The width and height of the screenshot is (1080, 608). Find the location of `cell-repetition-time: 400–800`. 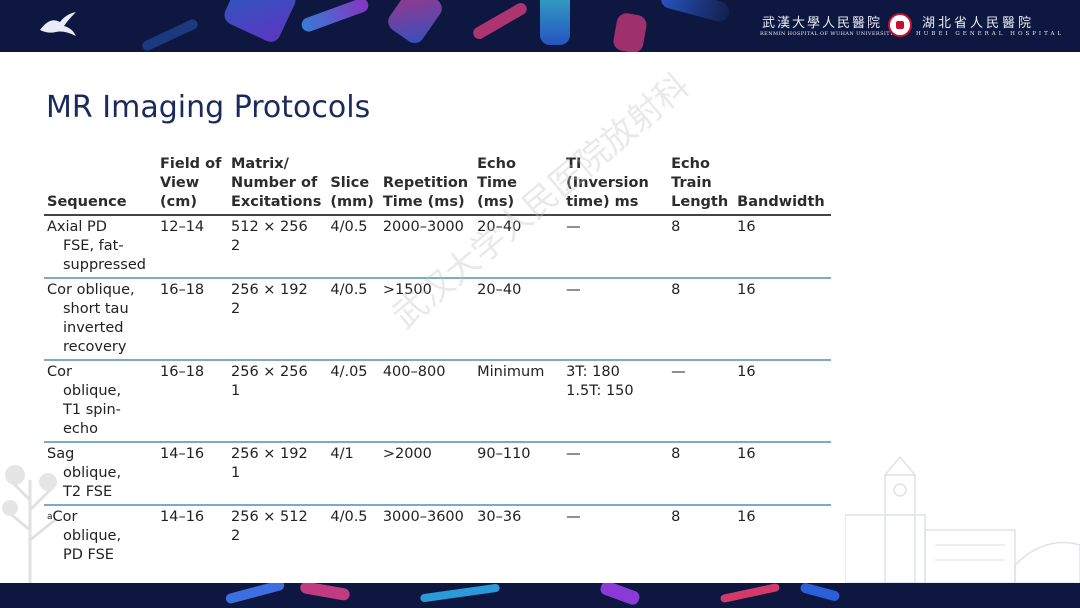

cell-repetition-time: 400–800 is located at coordinates (427, 401).